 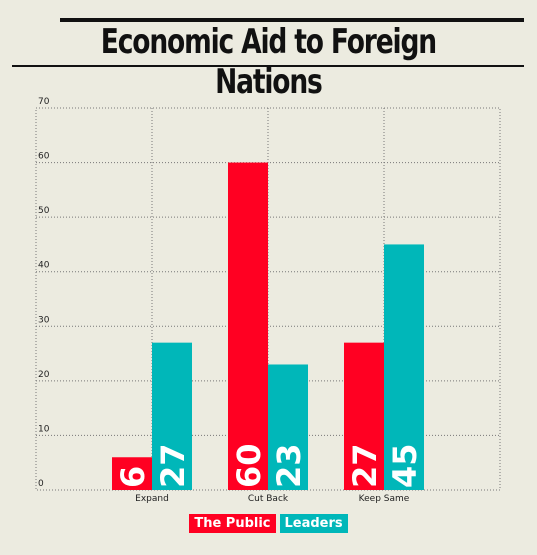 What do you see at coordinates (44, 320) in the screenshot?
I see `y-tick-label: 30` at bounding box center [44, 320].